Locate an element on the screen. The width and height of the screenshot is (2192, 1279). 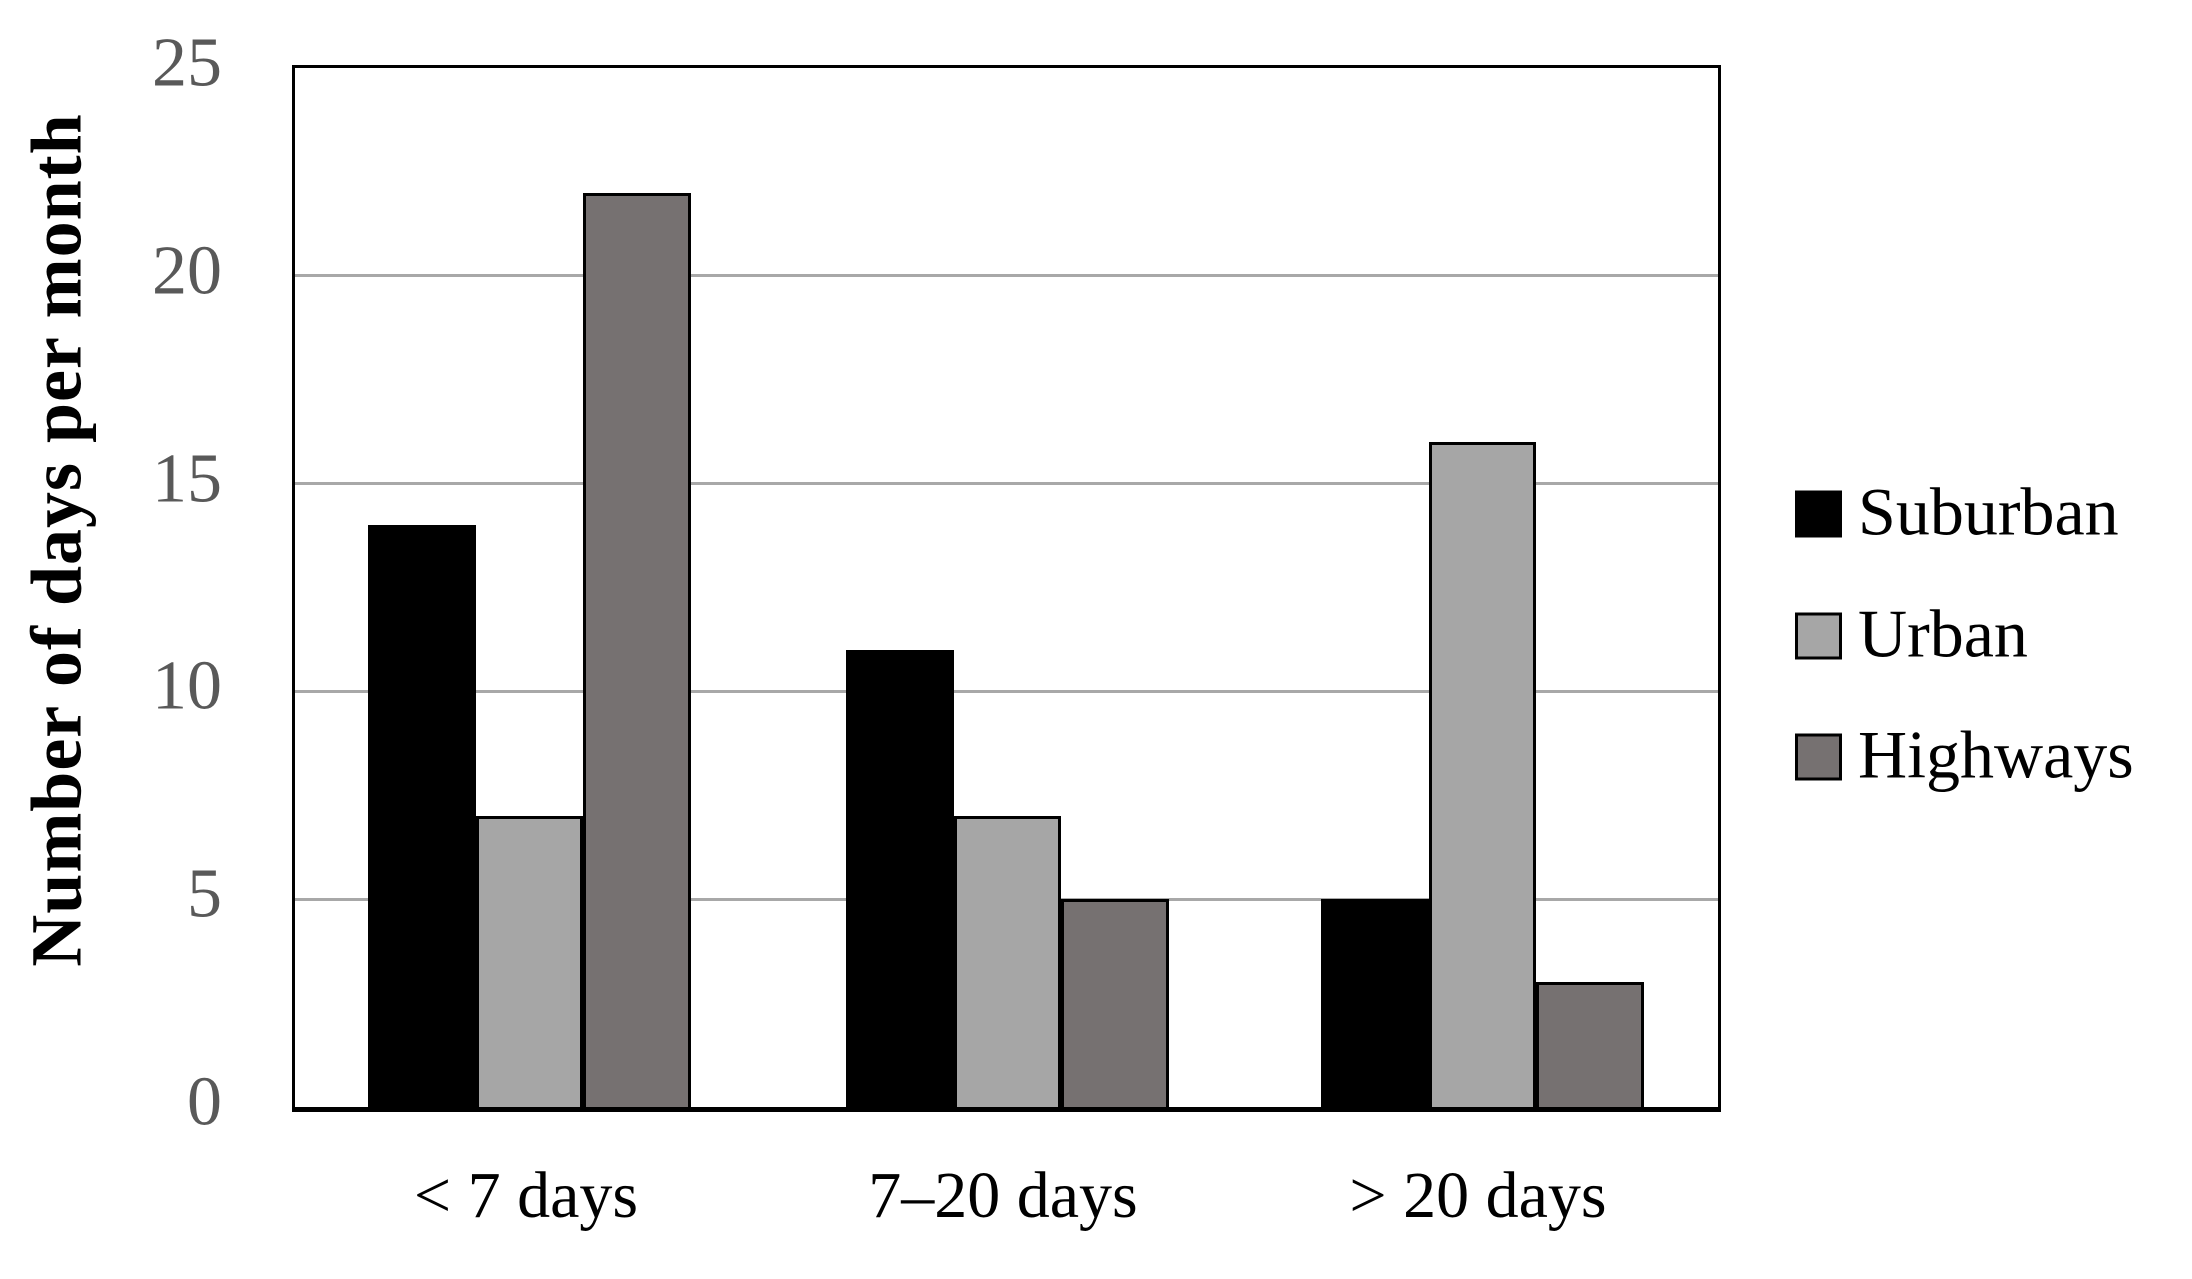
bar-suburban-group2 is located at coordinates (900, 878).